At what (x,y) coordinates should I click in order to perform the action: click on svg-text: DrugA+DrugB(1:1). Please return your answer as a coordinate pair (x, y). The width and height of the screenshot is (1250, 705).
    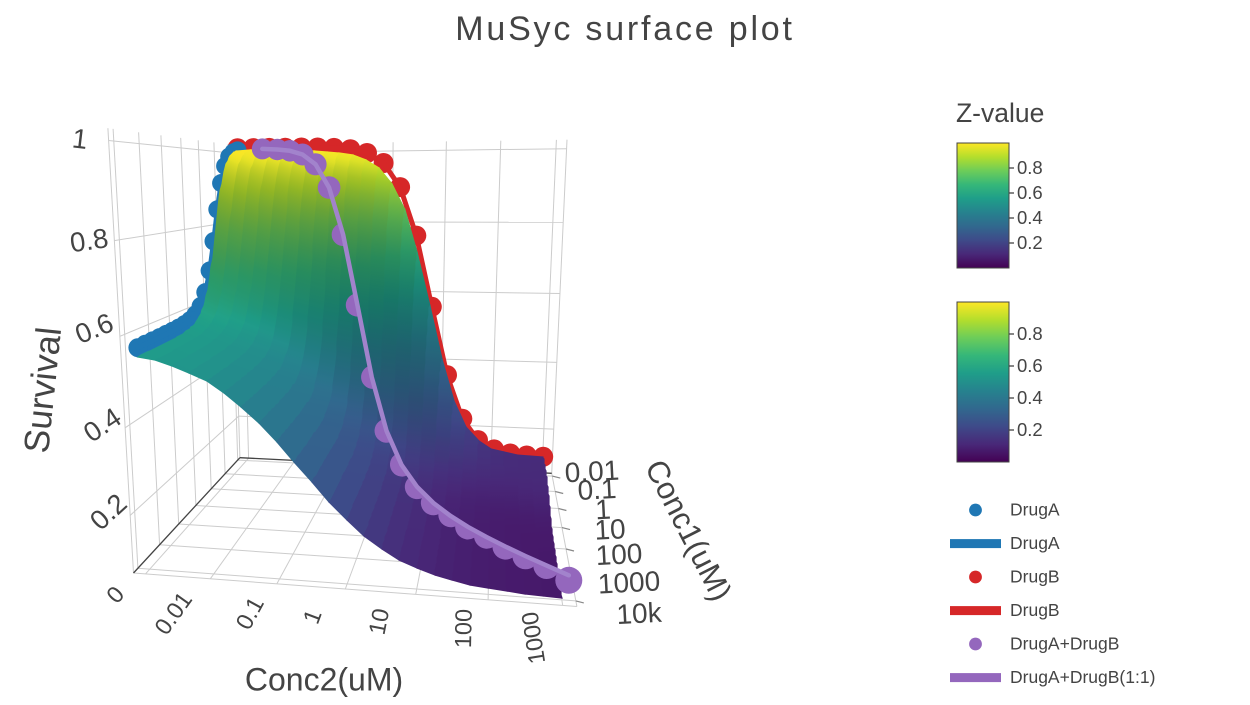
    Looking at the image, I should click on (1082, 677).